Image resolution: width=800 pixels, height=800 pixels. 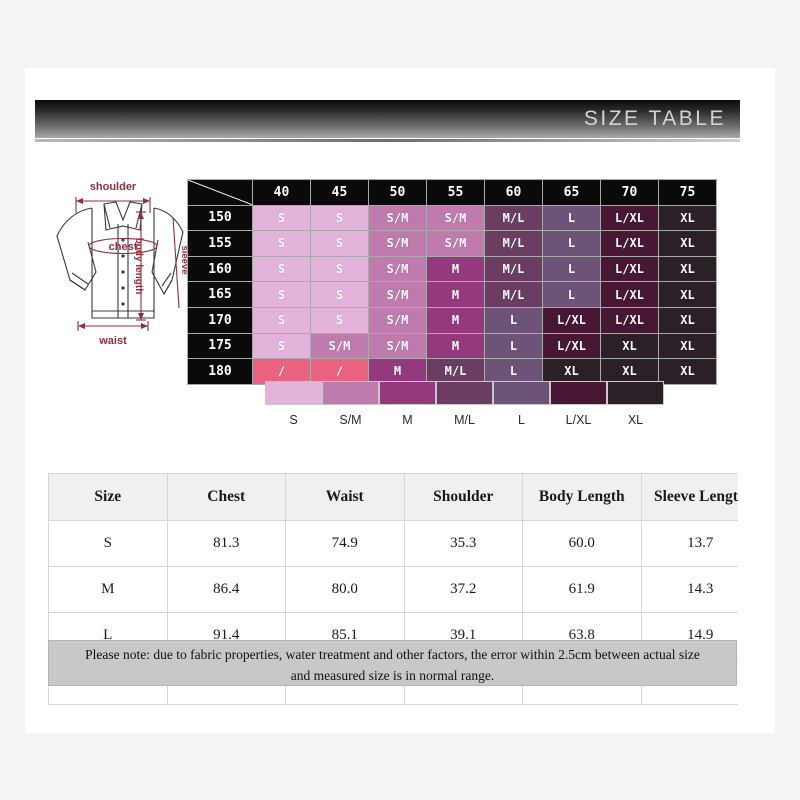 What do you see at coordinates (689, 589) in the screenshot?
I see `measurement-cell: 14.3` at bounding box center [689, 589].